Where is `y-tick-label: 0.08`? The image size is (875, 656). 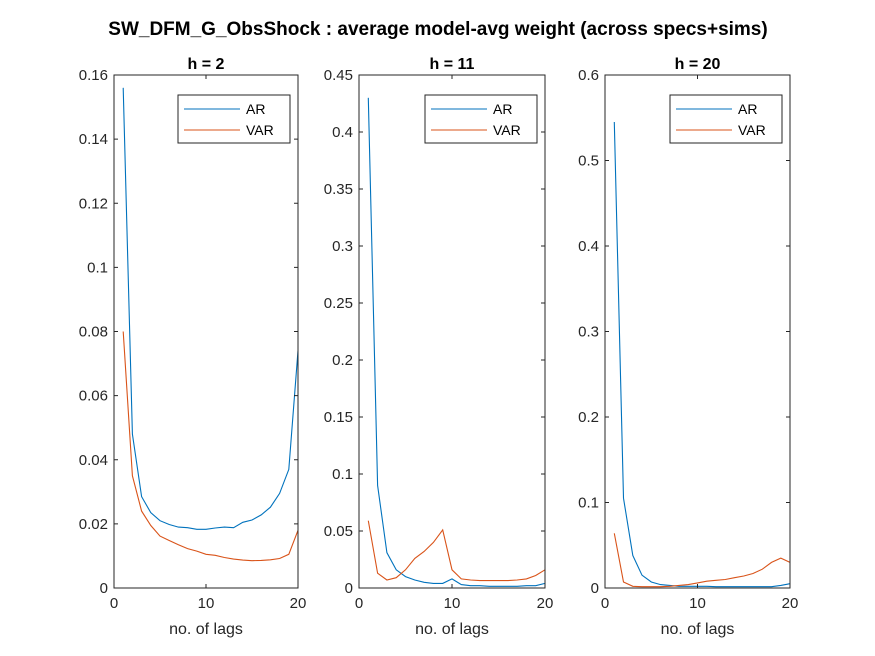
y-tick-label: 0.08 is located at coordinates (93, 332).